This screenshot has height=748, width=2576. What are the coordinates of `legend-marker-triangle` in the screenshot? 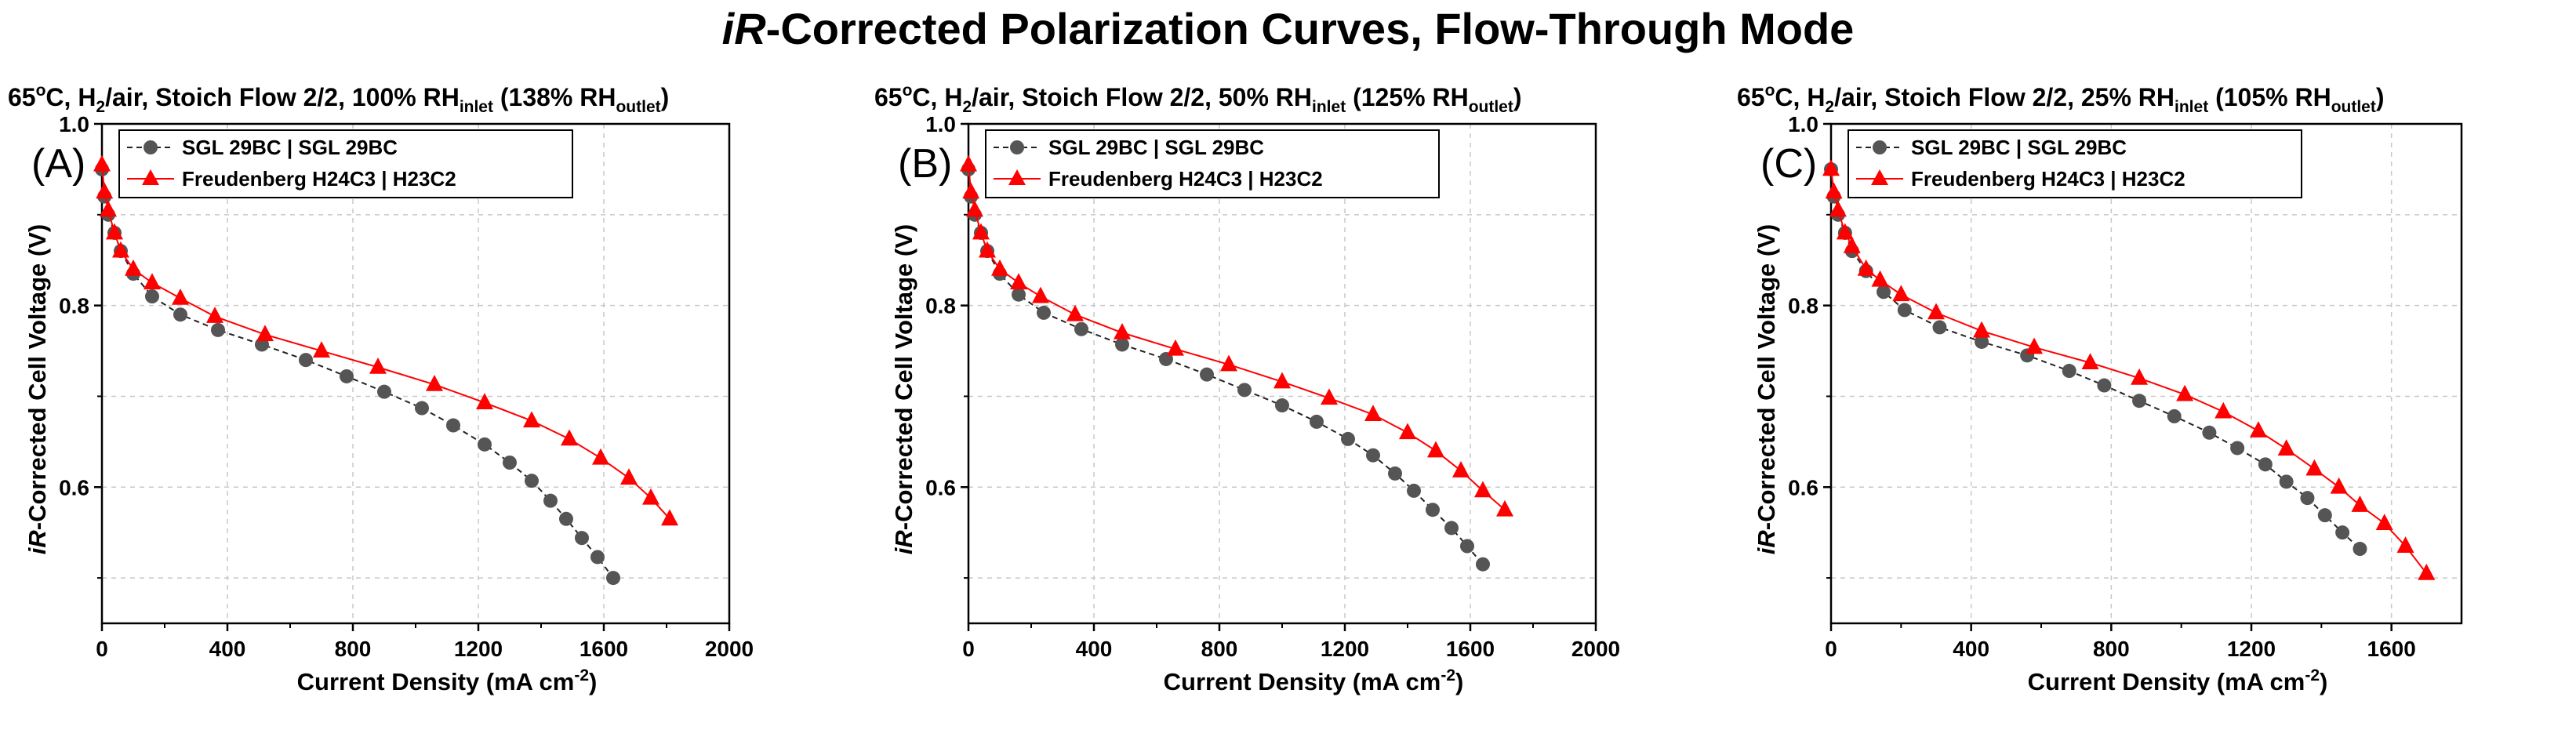 It's located at (150, 177).